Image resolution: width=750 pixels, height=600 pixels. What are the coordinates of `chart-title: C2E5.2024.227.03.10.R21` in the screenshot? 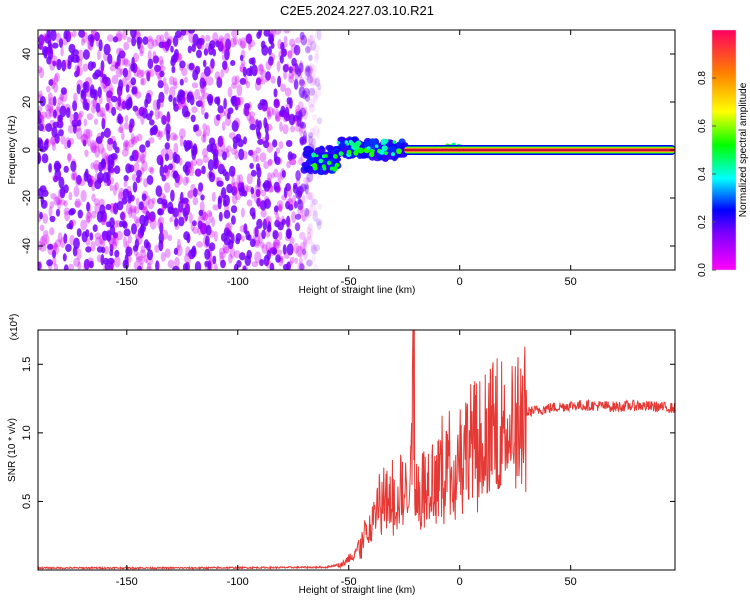 It's located at (357, 10).